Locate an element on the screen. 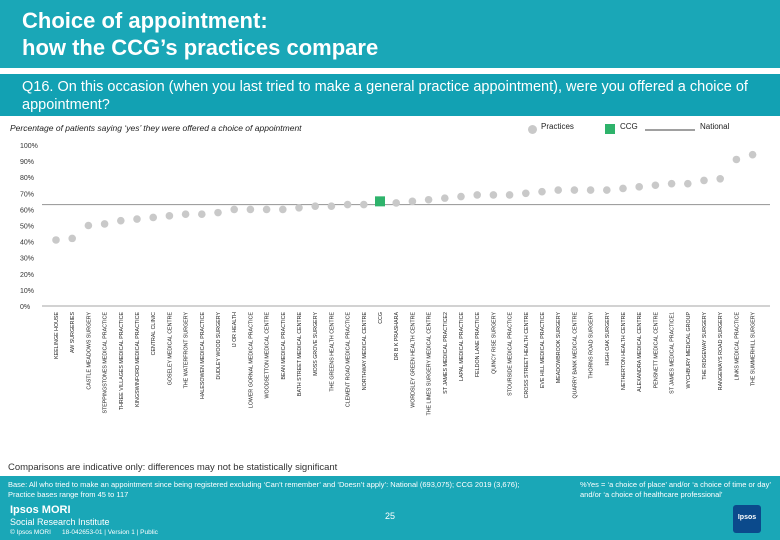  title-bar is located at coordinates (390, 34).